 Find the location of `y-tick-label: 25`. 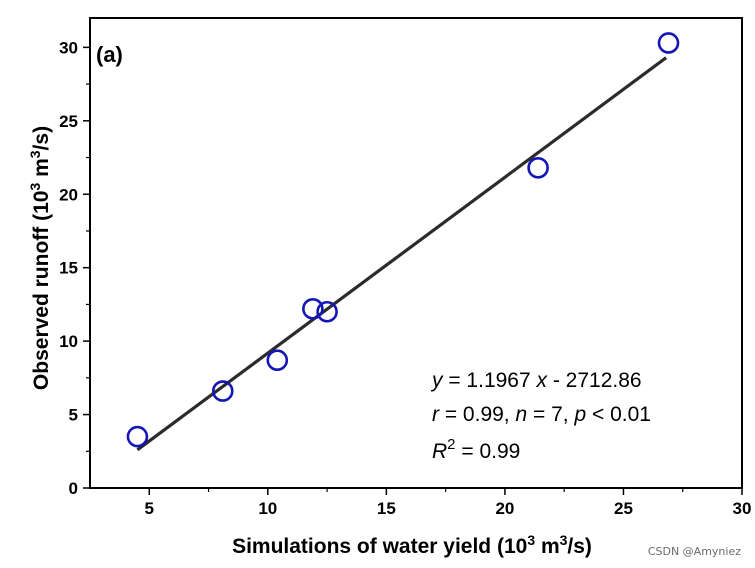

y-tick-label: 25 is located at coordinates (68, 121).